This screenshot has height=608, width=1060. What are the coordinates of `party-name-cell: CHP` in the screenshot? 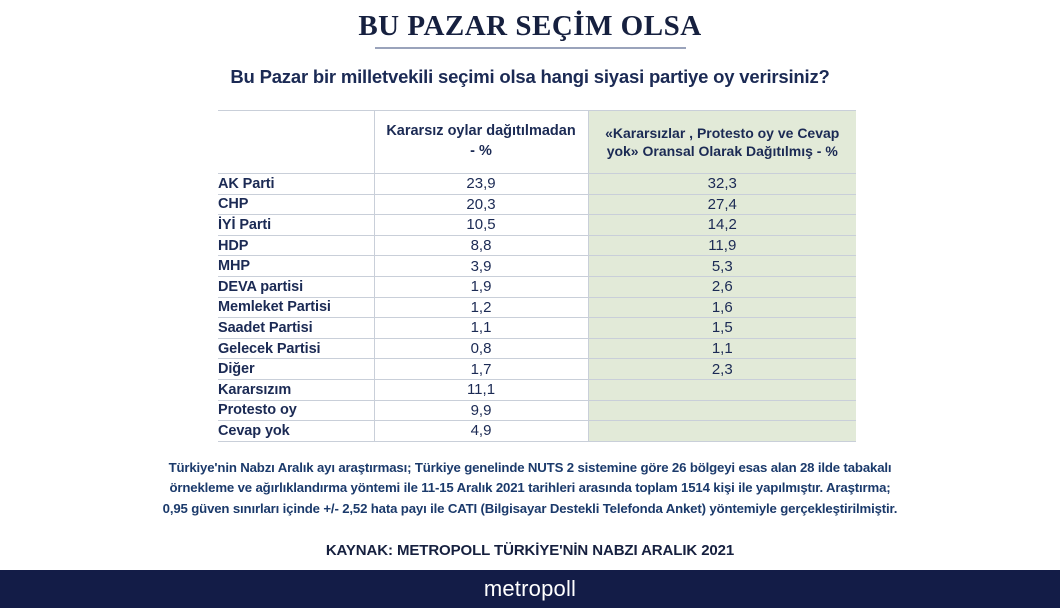 It's located at (296, 204).